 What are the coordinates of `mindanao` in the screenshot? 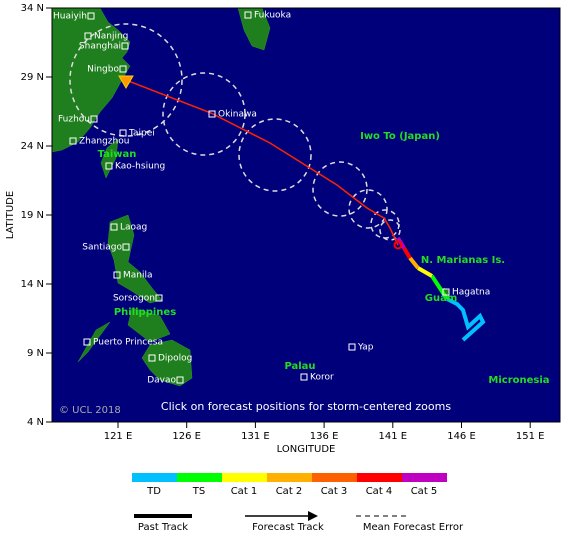 It's located at (167, 363).